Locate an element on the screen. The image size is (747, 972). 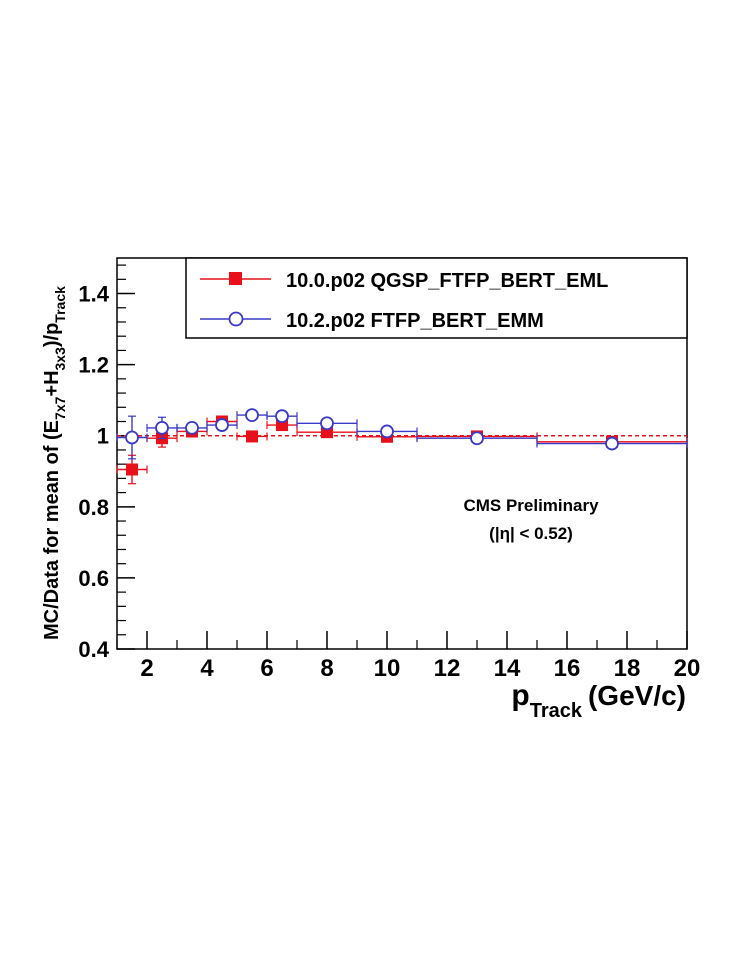
y-axis-label-sub1: 7x7 is located at coordinates (60, 408).